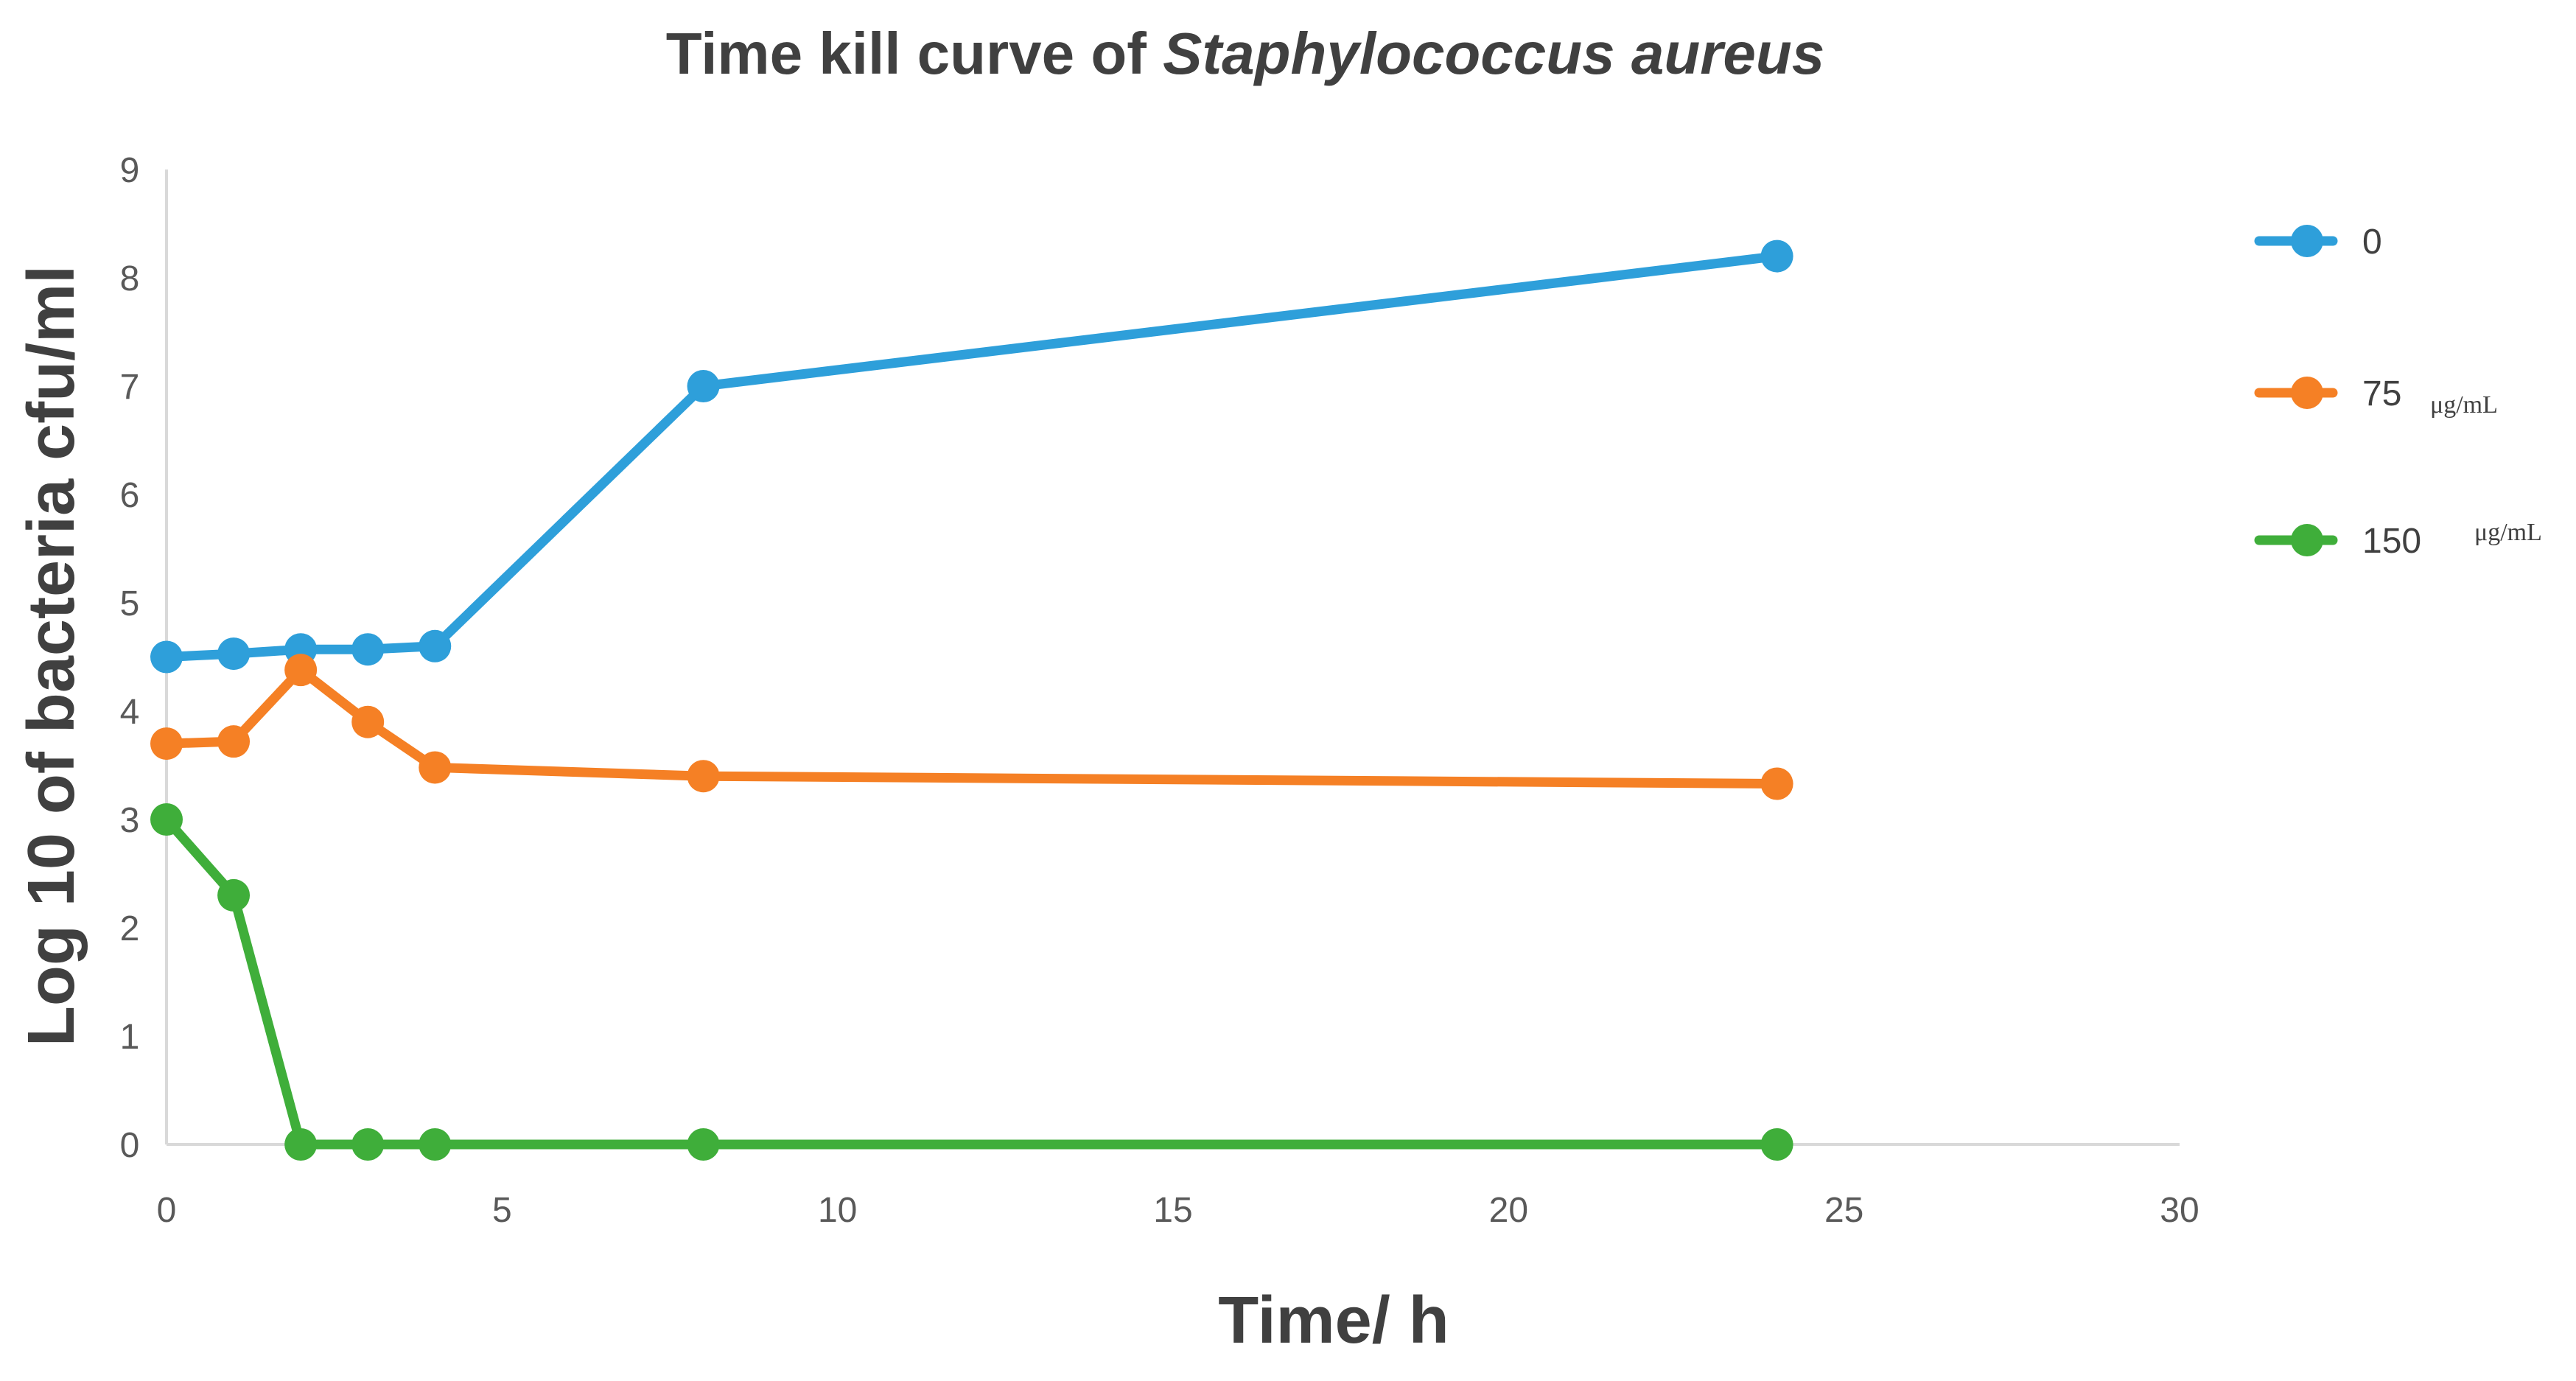  What do you see at coordinates (130, 1145) in the screenshot?
I see `y-tick-label: 0` at bounding box center [130, 1145].